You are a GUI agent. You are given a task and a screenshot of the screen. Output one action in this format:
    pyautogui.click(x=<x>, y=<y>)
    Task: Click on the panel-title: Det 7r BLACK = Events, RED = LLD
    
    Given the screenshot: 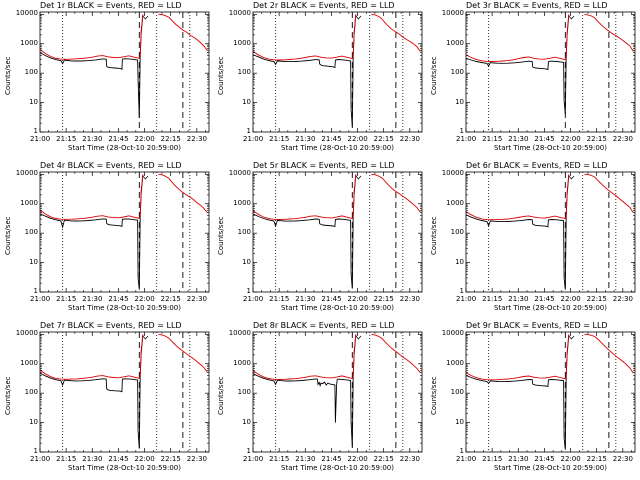 What is the action you would take?
    pyautogui.click(x=111, y=325)
    